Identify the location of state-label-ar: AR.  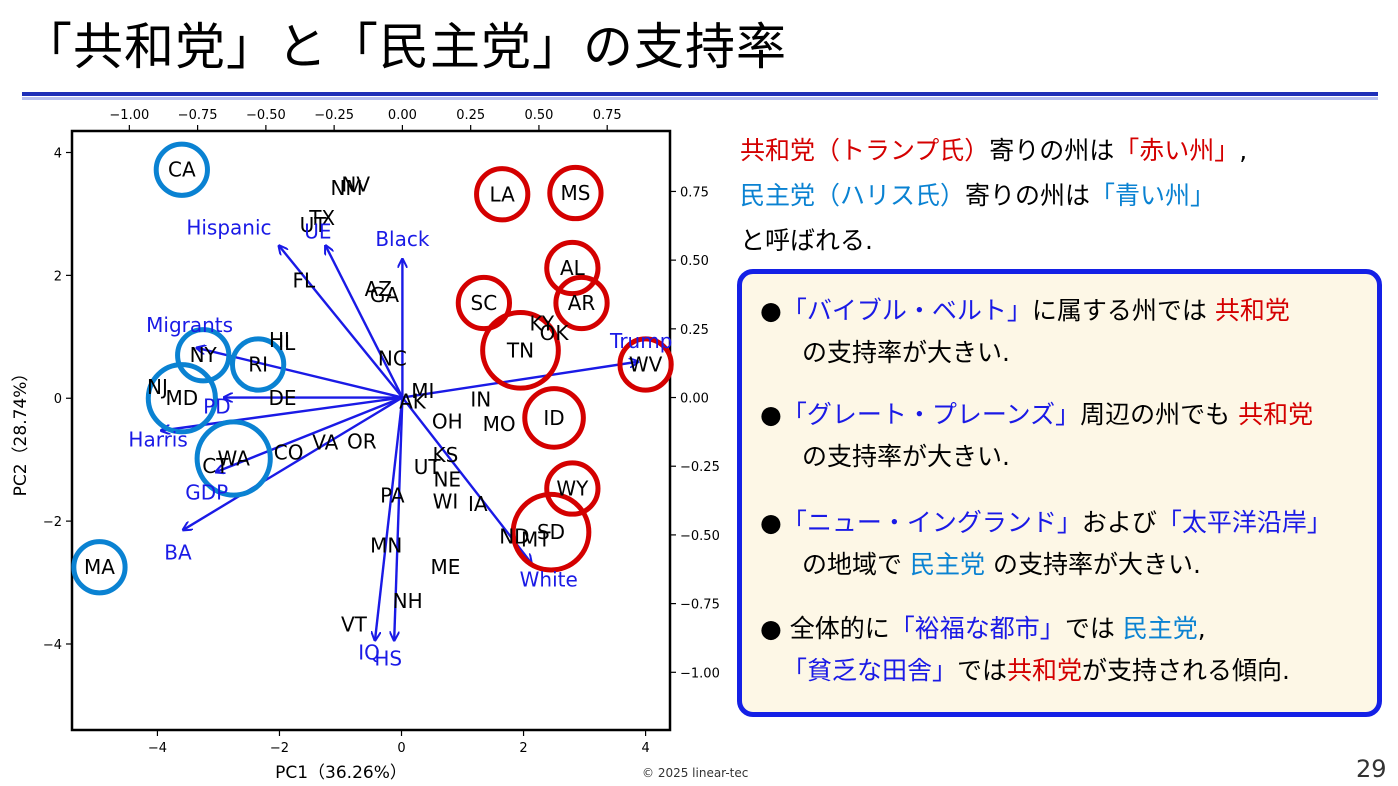
(582, 303).